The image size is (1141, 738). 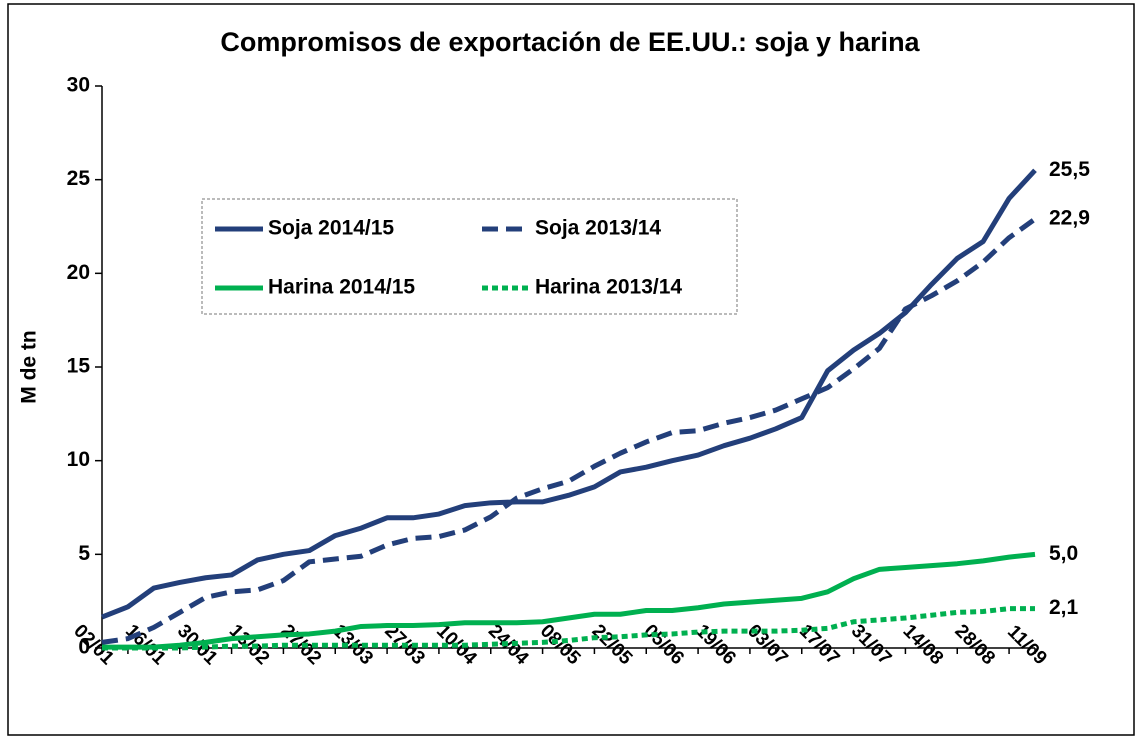 I want to click on y-tick-label: 20, so click(x=78, y=272).